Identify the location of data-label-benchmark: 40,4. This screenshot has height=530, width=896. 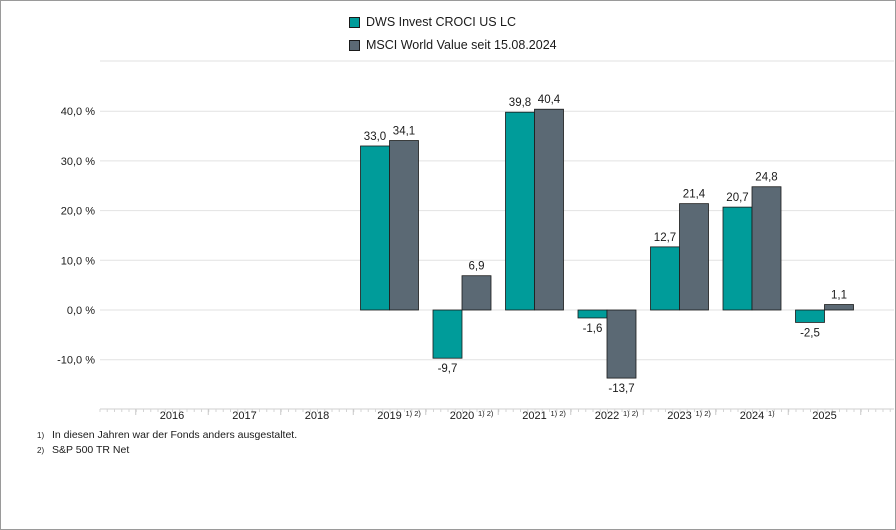
(549, 100).